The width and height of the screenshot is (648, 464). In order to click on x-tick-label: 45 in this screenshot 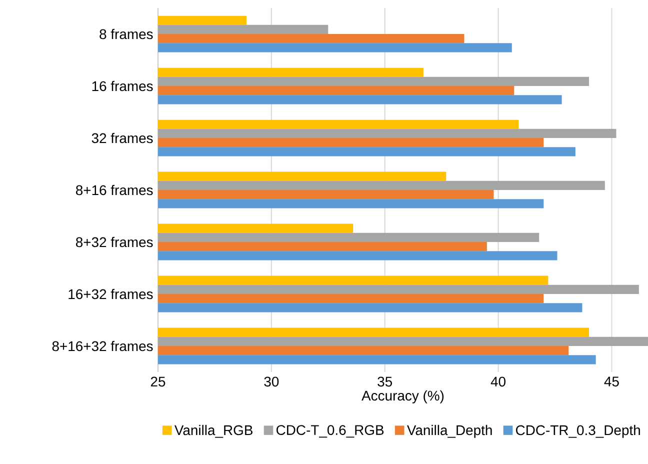, I will do `click(611, 381)`.